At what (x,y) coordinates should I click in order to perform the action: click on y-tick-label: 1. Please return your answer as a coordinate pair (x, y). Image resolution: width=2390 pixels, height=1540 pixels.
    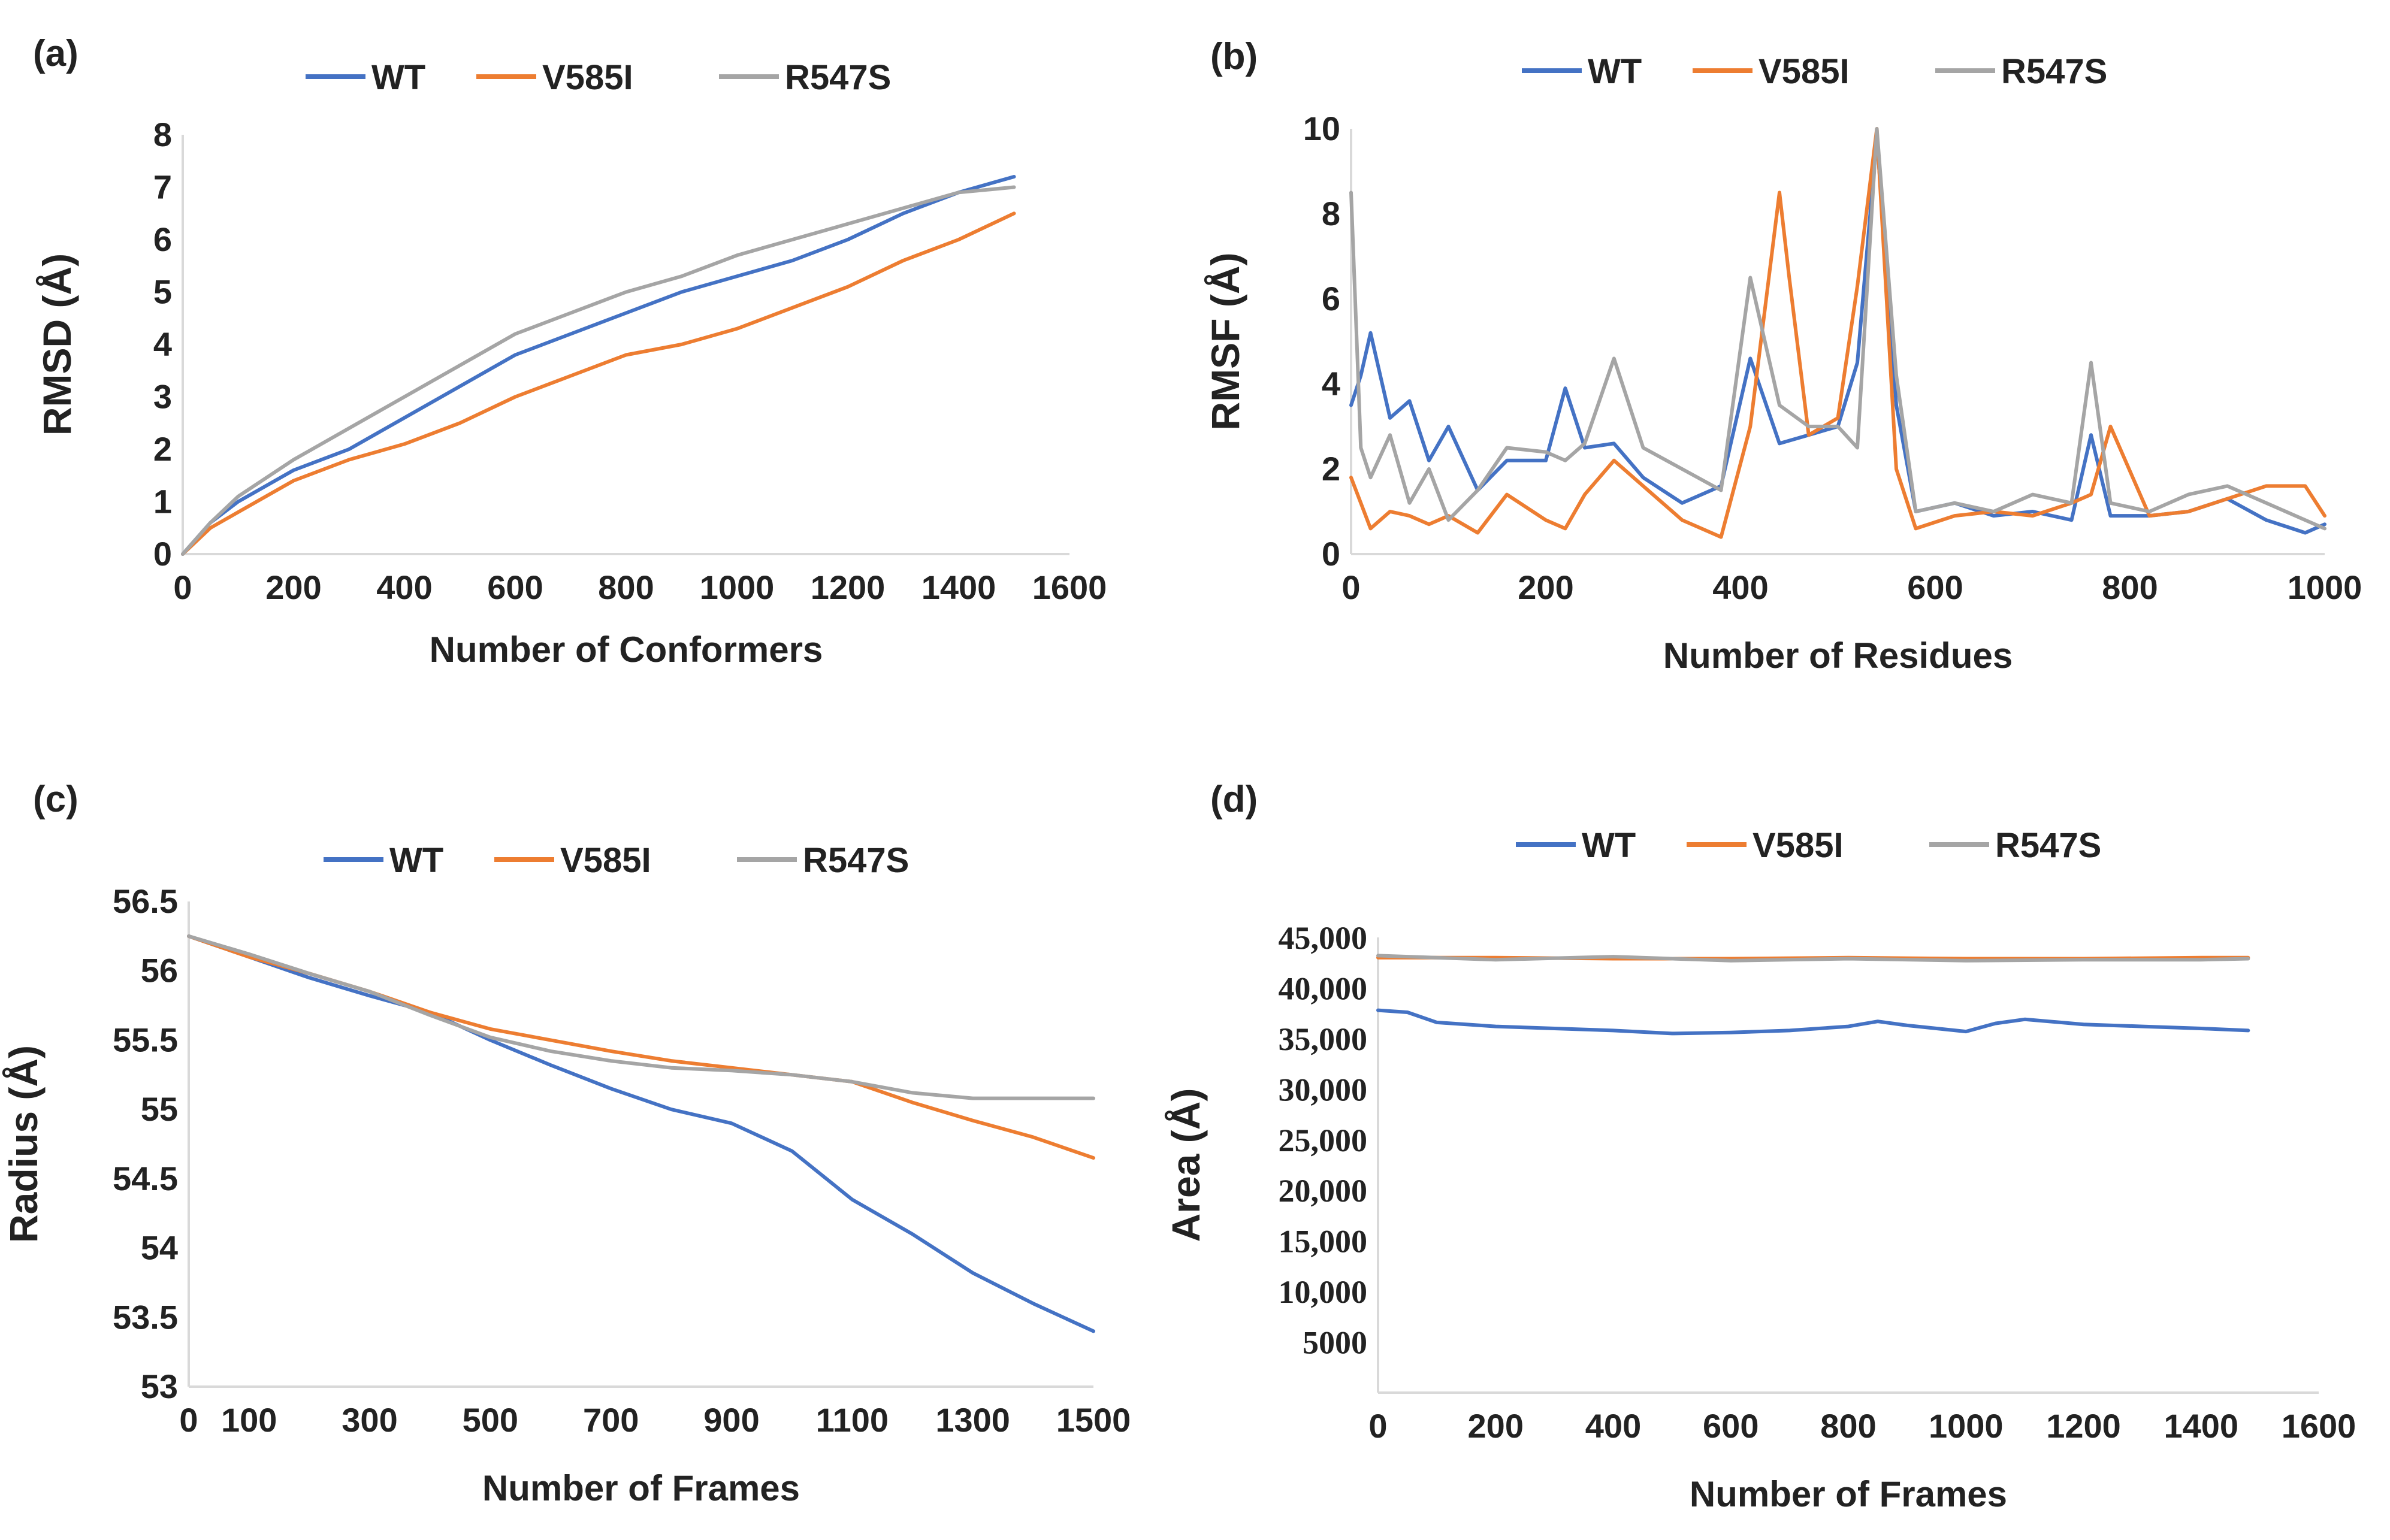
    Looking at the image, I should click on (162, 502).